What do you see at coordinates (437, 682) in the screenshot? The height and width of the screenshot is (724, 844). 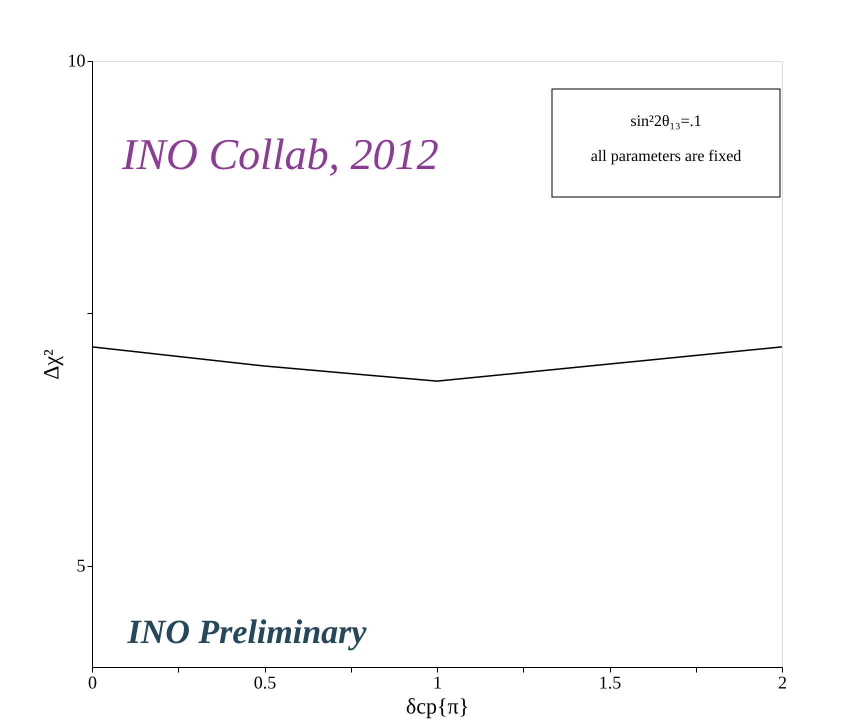 I see `x-tick-label: 1` at bounding box center [437, 682].